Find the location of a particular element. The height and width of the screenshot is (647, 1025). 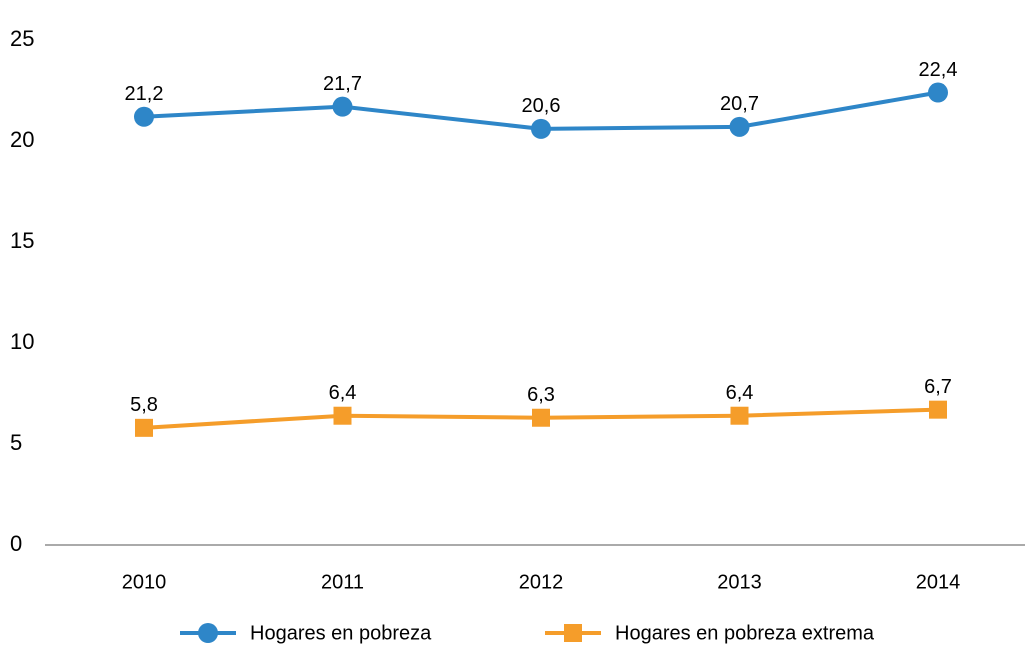

data-label: 22,4 is located at coordinates (938, 70).